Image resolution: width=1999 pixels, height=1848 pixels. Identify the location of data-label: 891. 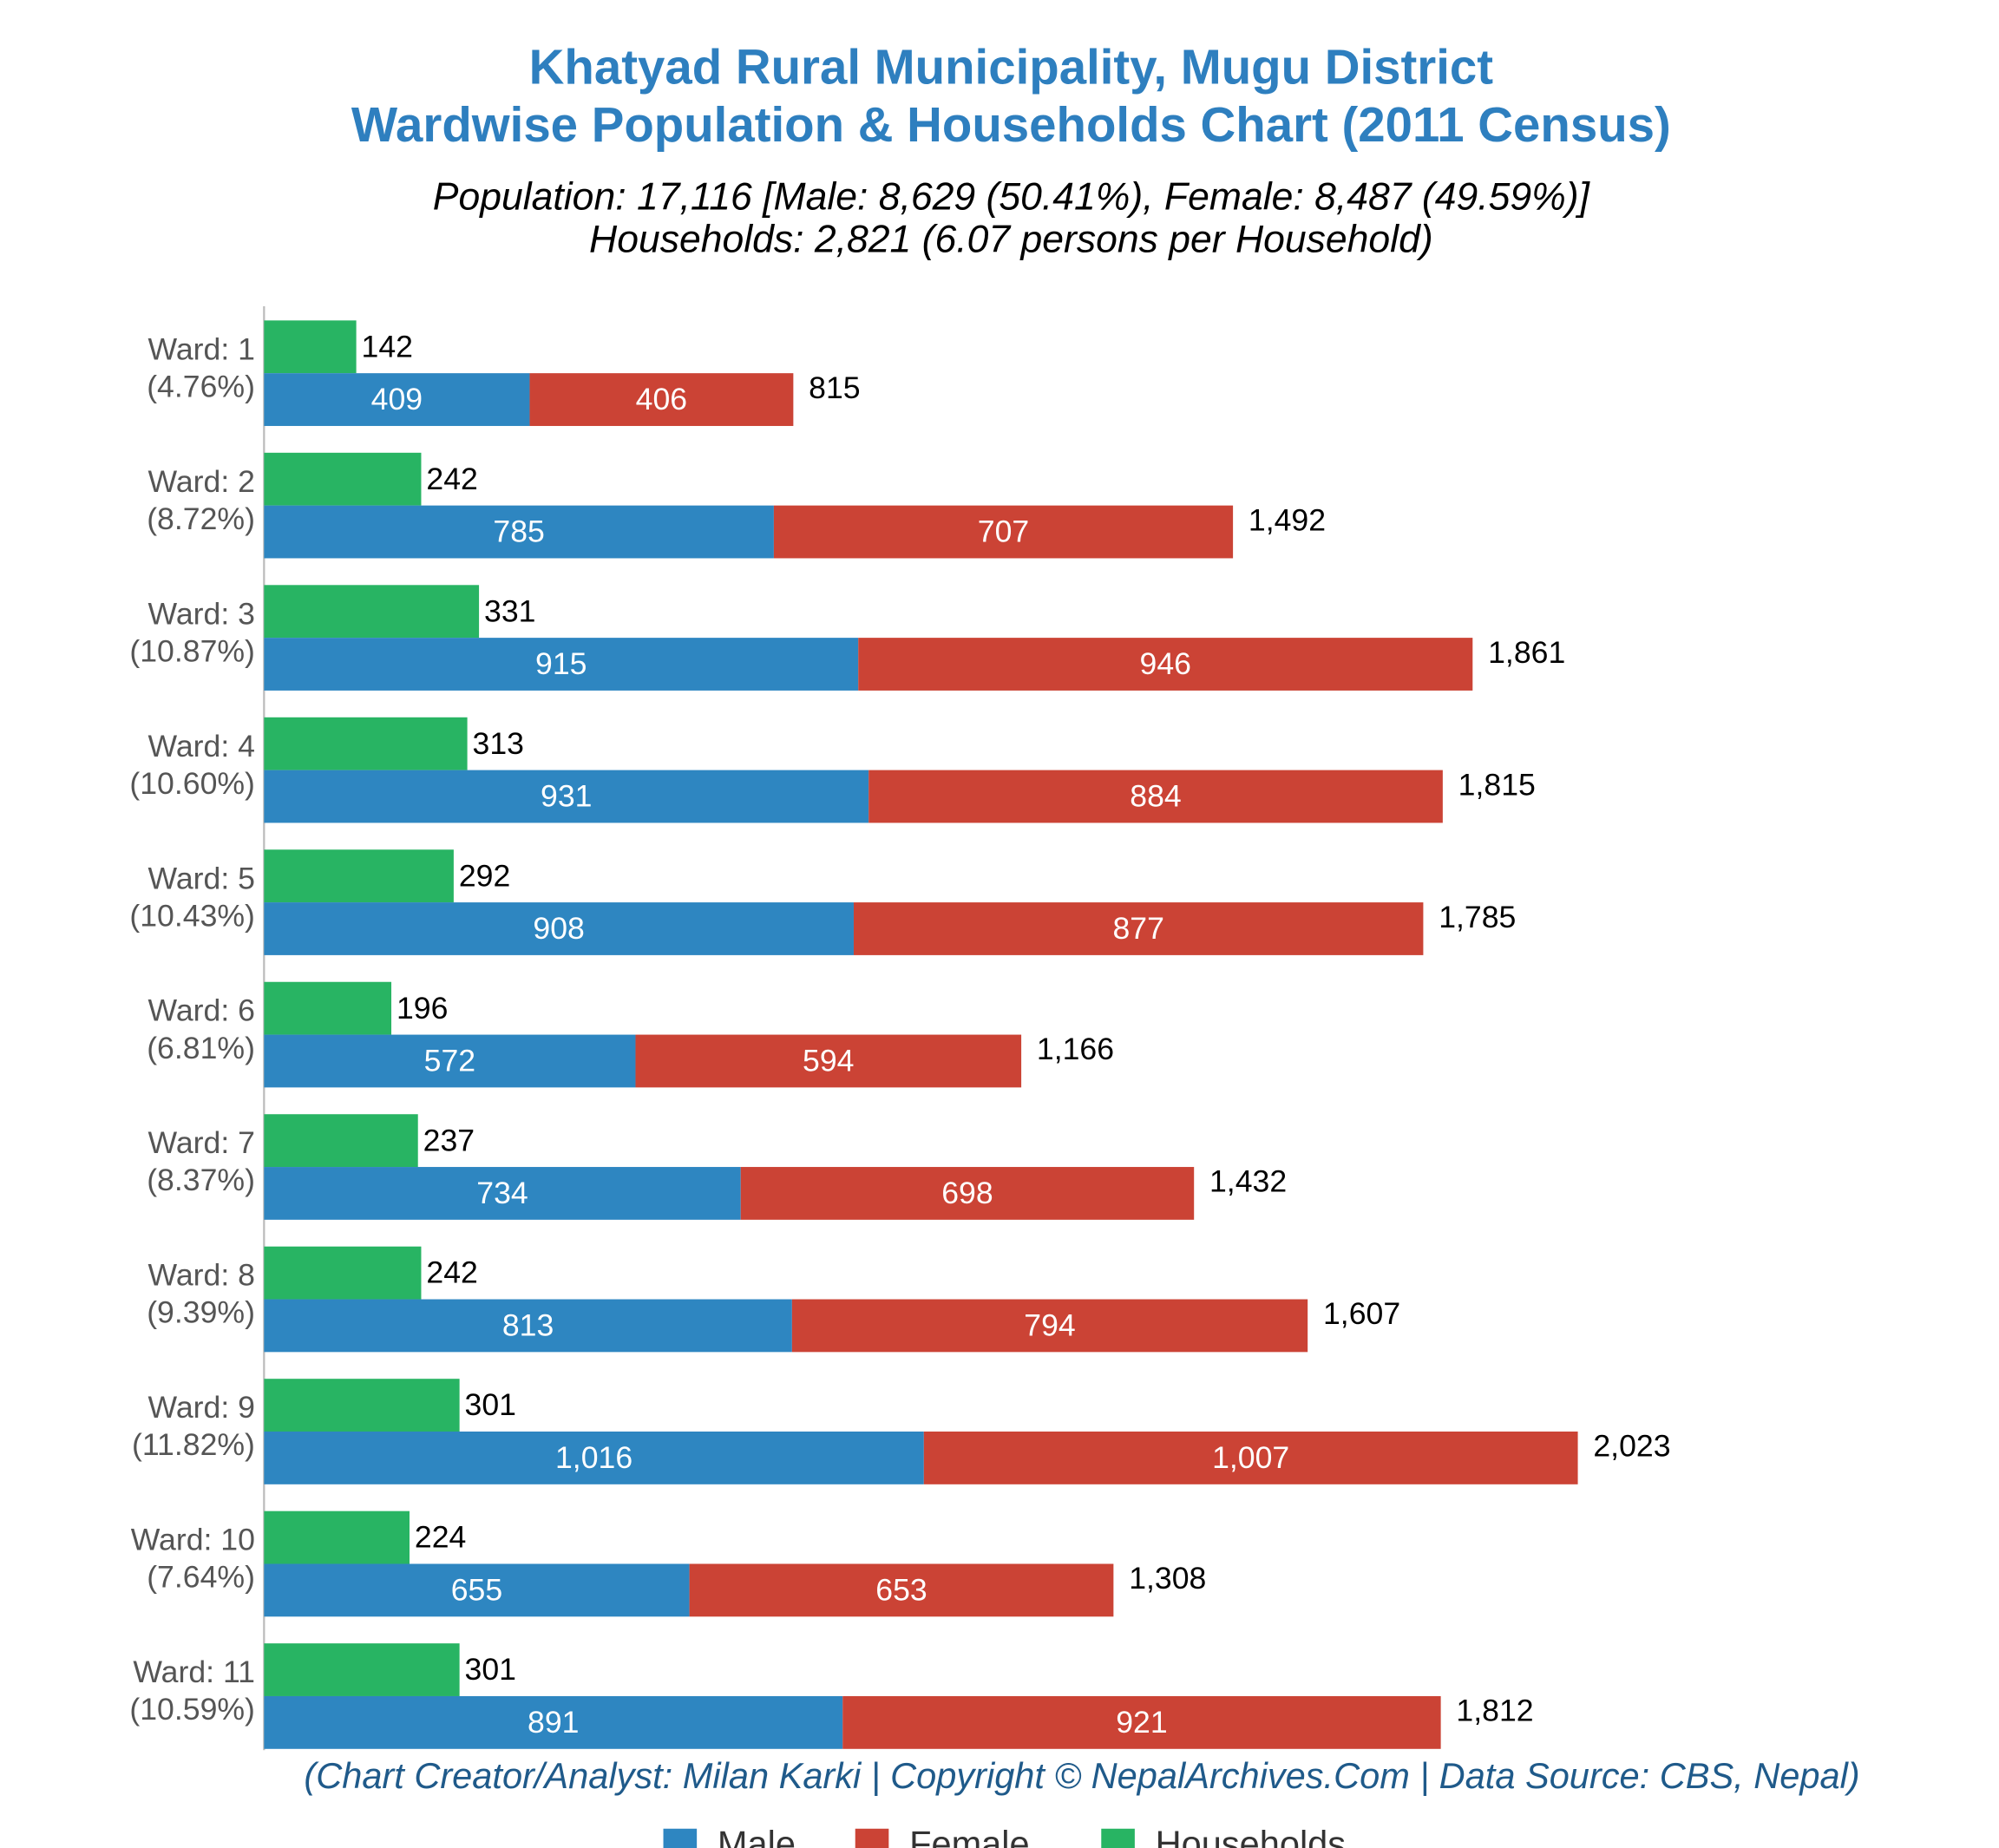
(553, 1722).